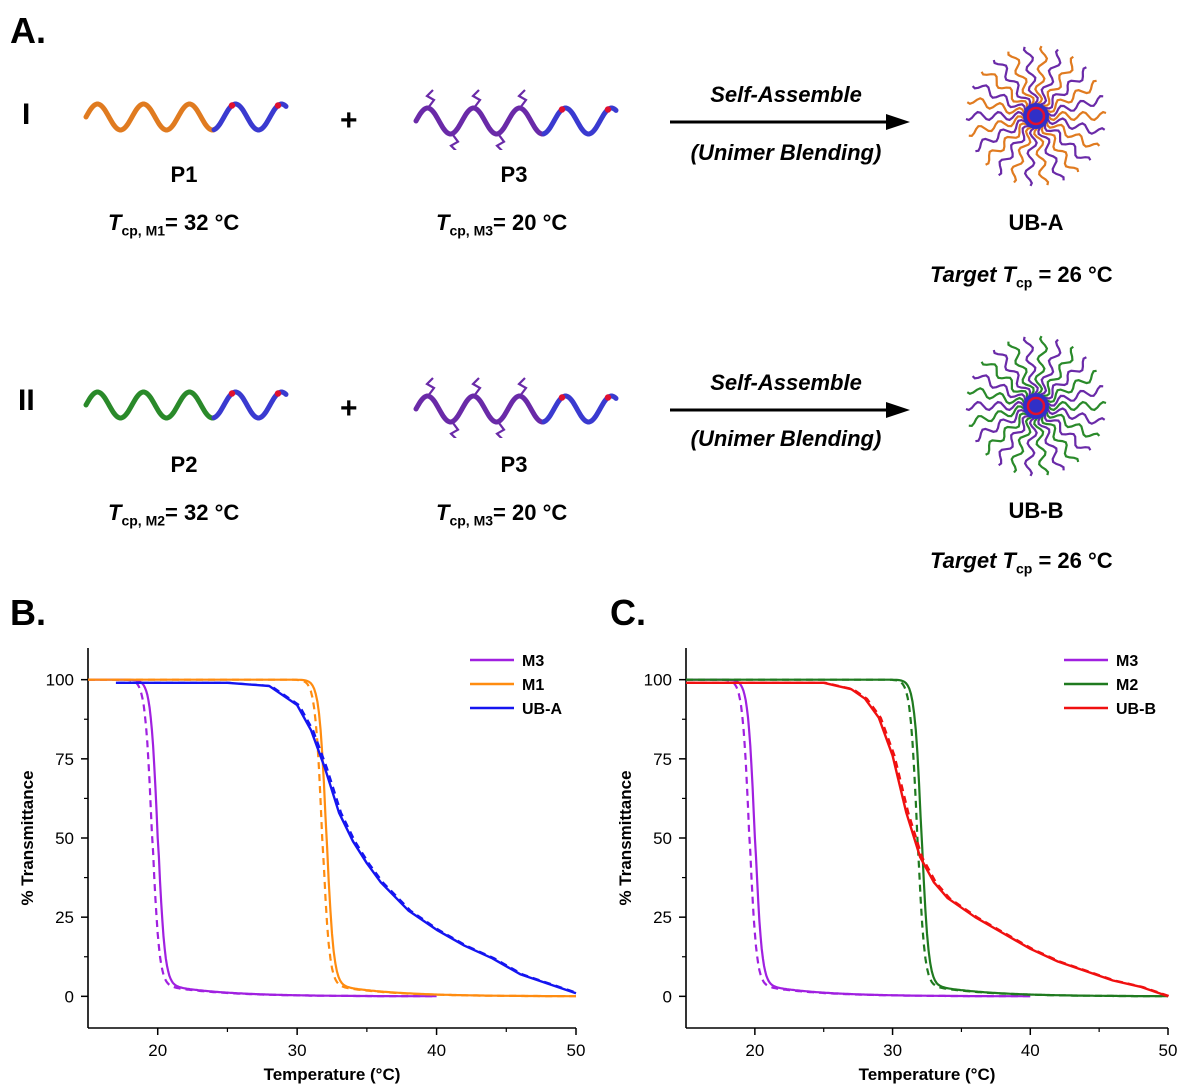 The height and width of the screenshot is (1091, 1184). What do you see at coordinates (174, 514) in the screenshot?
I see `tcp-p2: Tcp, M2= 32 °C` at bounding box center [174, 514].